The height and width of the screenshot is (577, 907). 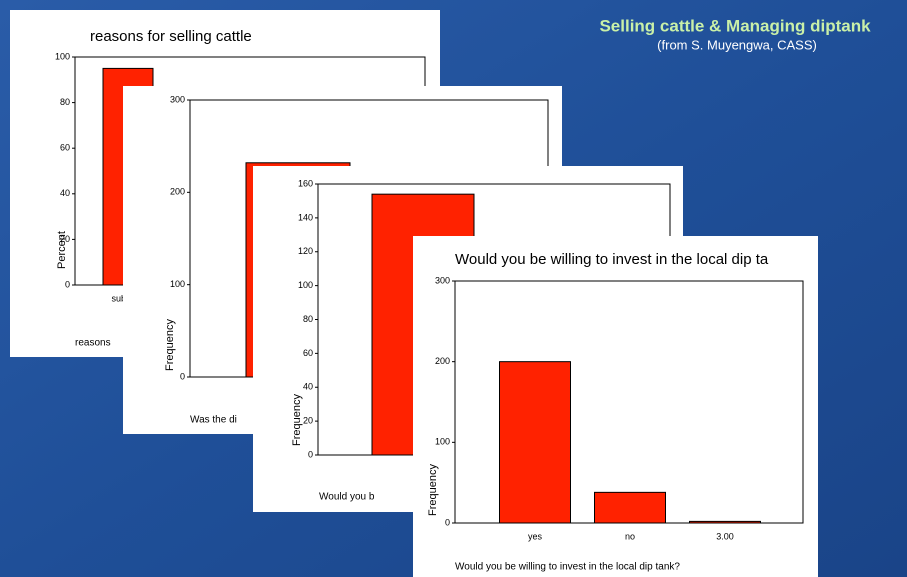 I want to click on x-tick-label: yes, so click(x=535, y=536).